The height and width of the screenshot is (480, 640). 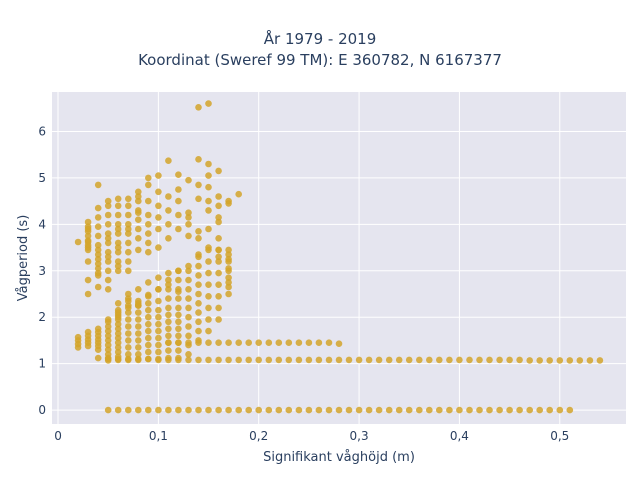 I want to click on y-axis-ticks: 0 1 2 3 4 5 6, so click(x=42, y=270).